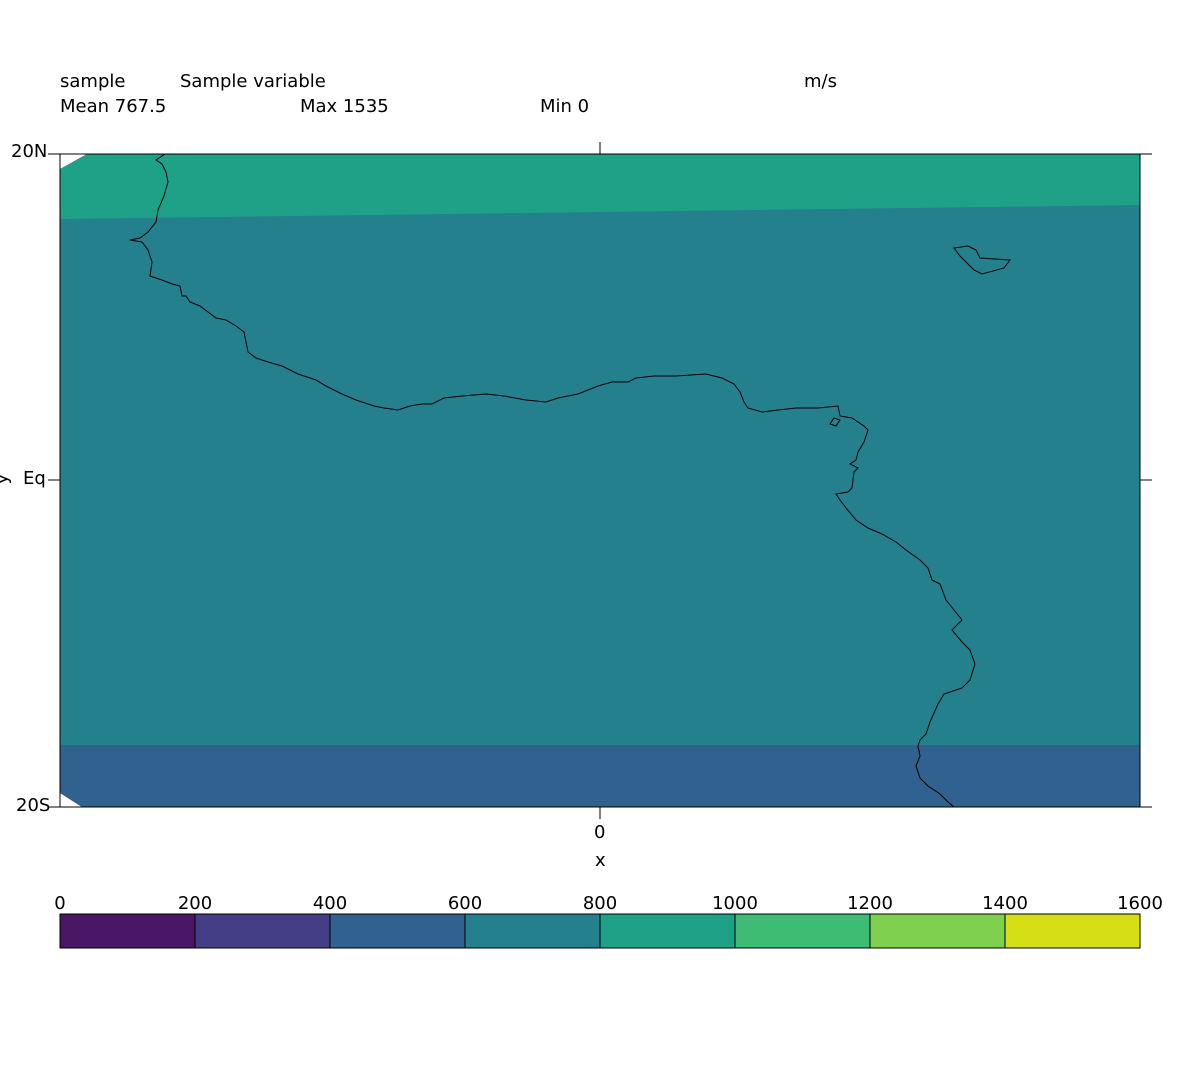  What do you see at coordinates (600, 186) in the screenshot?
I see `band-north` at bounding box center [600, 186].